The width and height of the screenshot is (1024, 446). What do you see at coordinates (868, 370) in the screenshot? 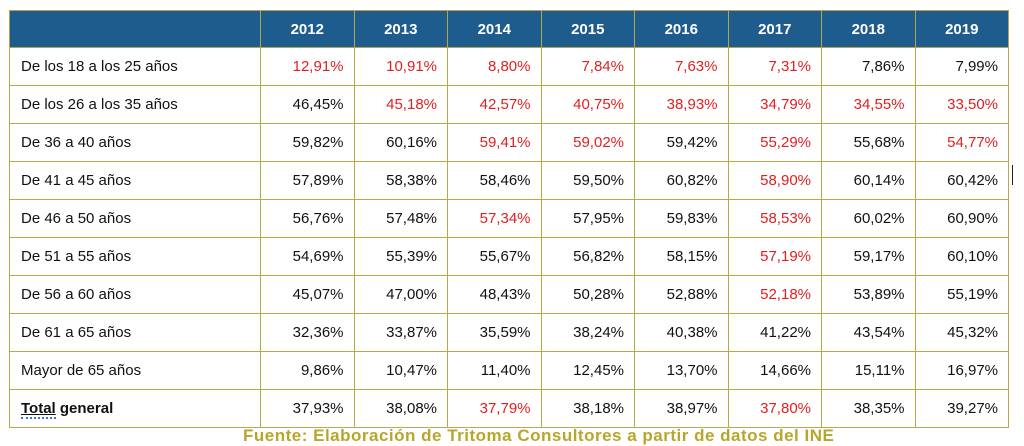
I see `value-cell: 15,11%` at bounding box center [868, 370].